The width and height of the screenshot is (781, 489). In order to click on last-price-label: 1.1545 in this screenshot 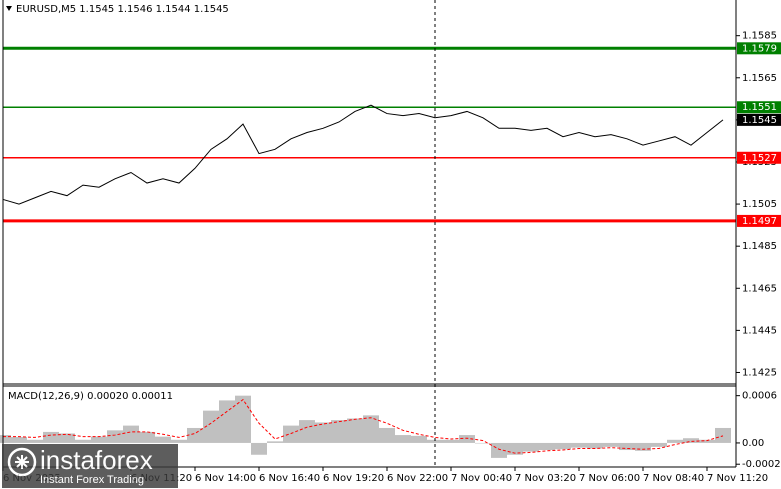, I will do `click(759, 120)`.